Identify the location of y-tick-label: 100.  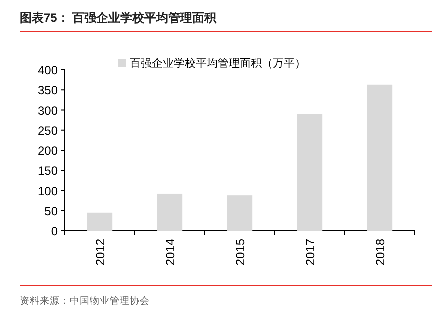
(48, 191).